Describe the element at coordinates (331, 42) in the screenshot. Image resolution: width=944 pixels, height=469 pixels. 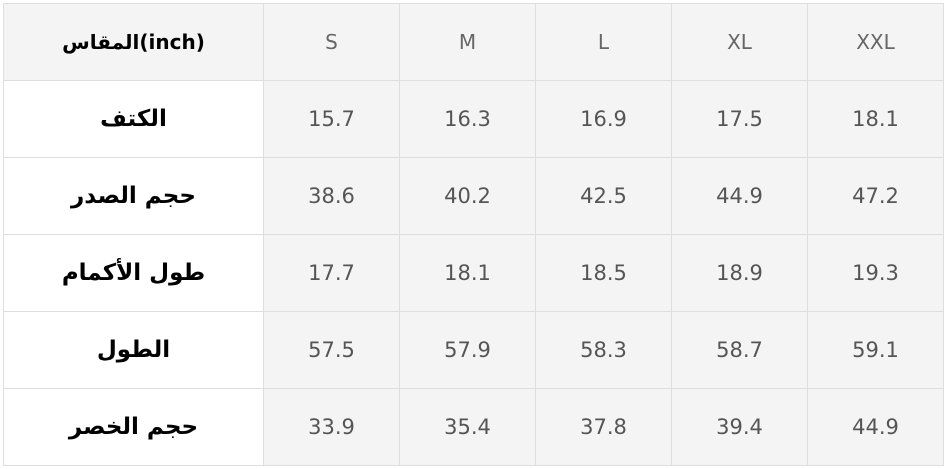
I see `size-header: S` at that location.